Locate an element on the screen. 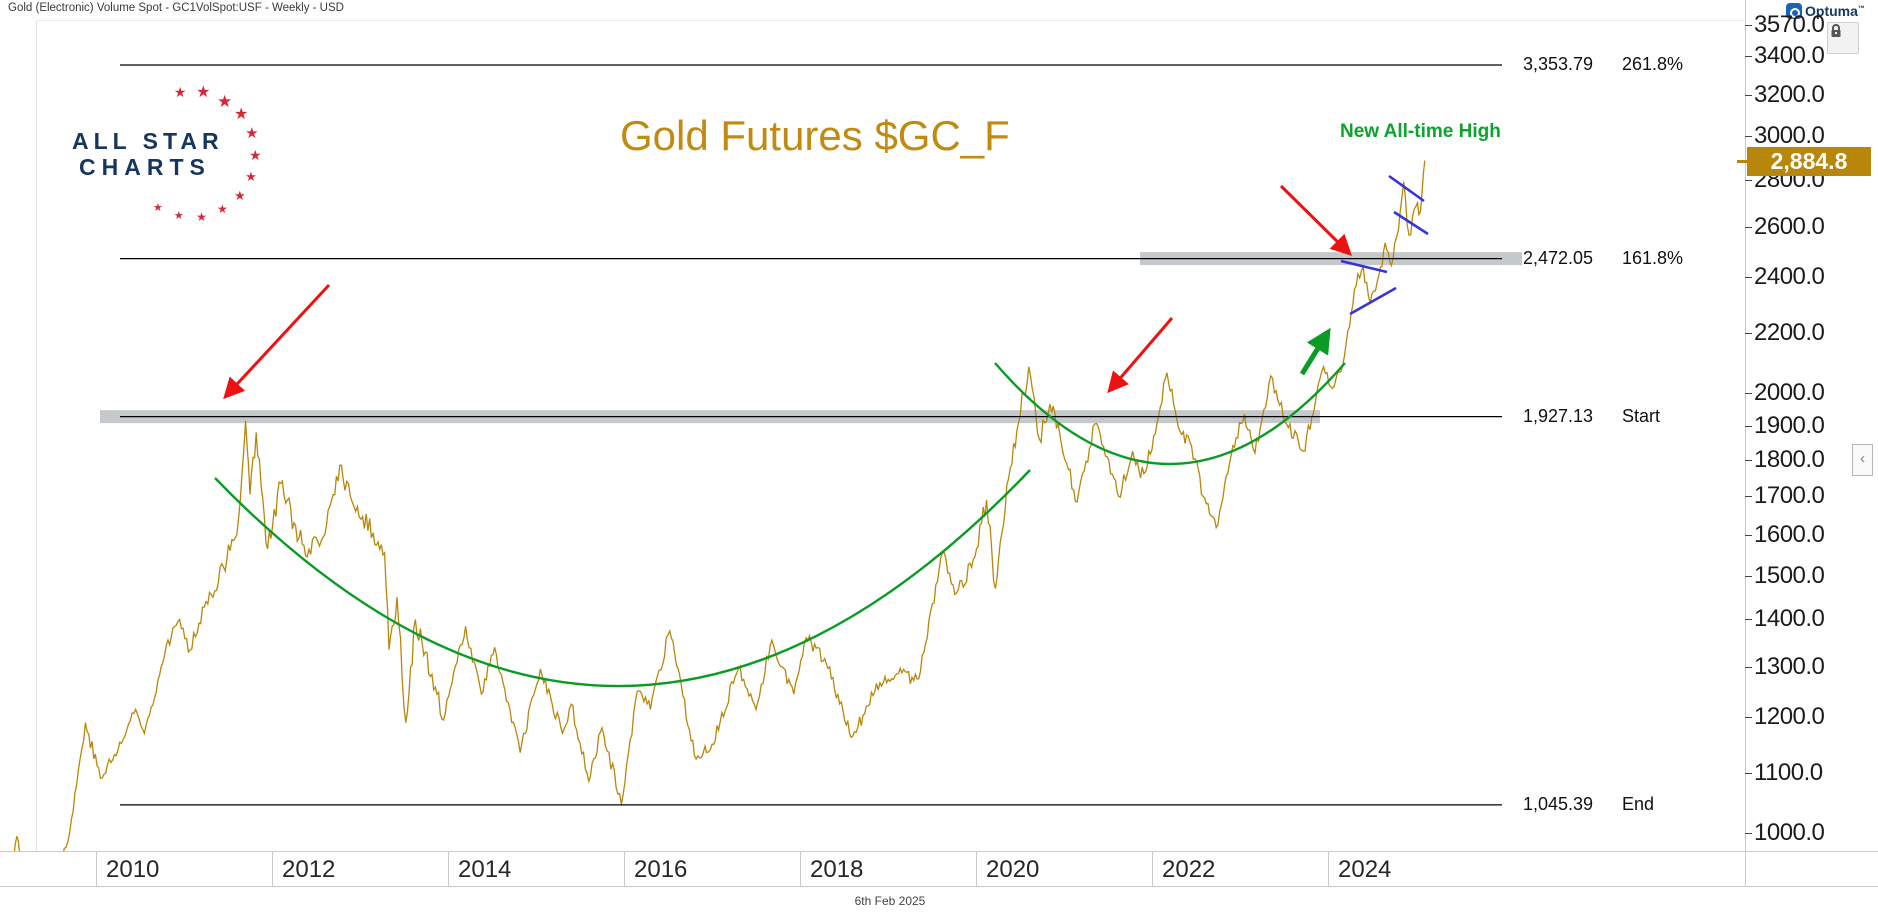 The height and width of the screenshot is (924, 1878). fib-level-label: Start is located at coordinates (1641, 415).